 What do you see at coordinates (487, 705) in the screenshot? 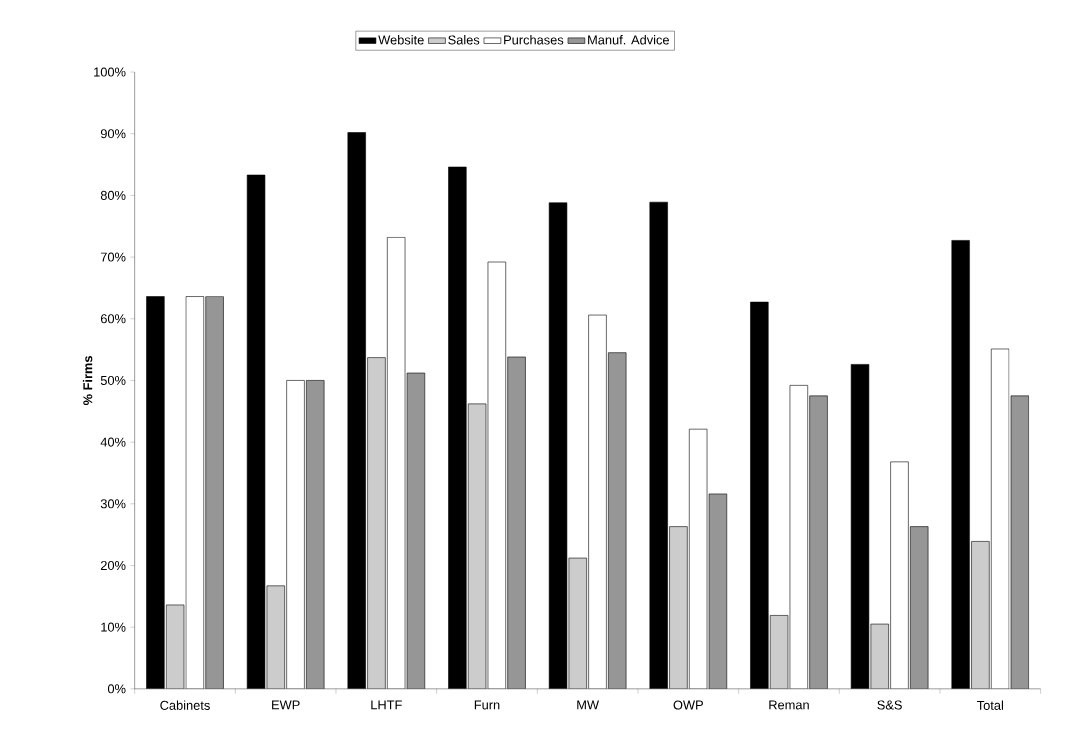
I see `x-tick-label: Furn` at bounding box center [487, 705].